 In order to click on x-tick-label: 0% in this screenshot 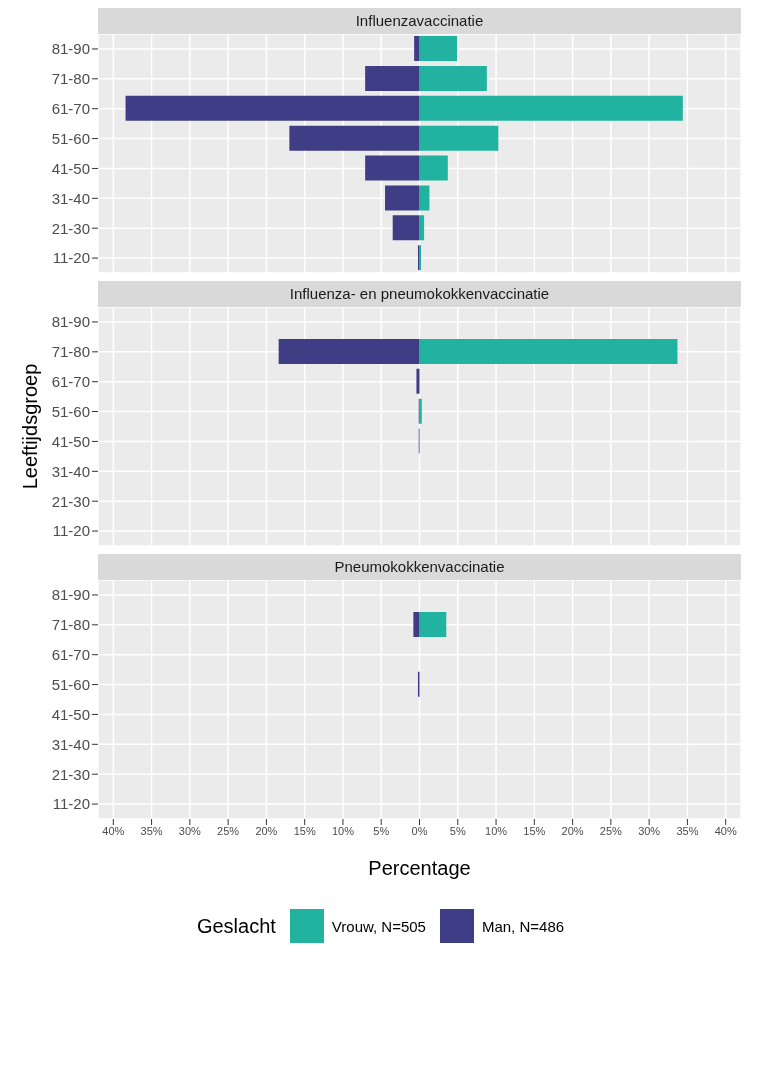, I will do `click(419, 830)`.